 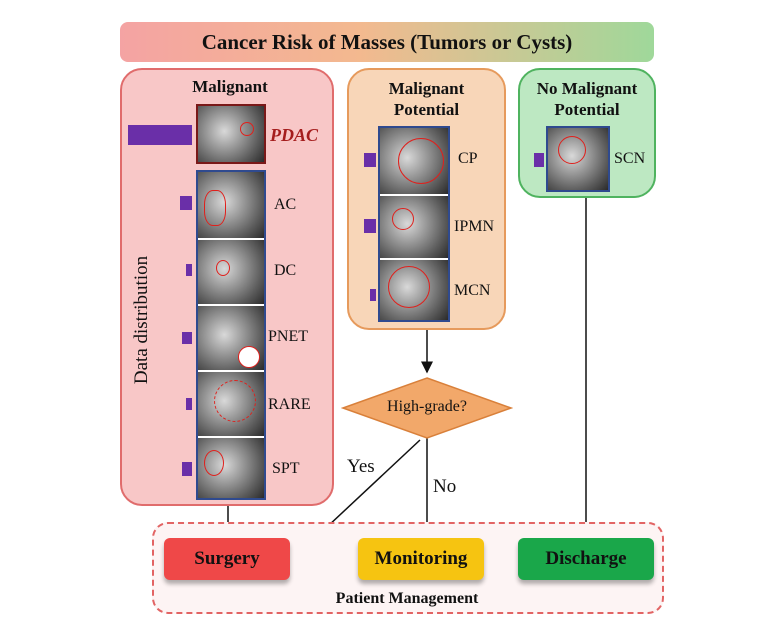 I want to click on ipmn-distribution-bar, so click(x=370, y=226).